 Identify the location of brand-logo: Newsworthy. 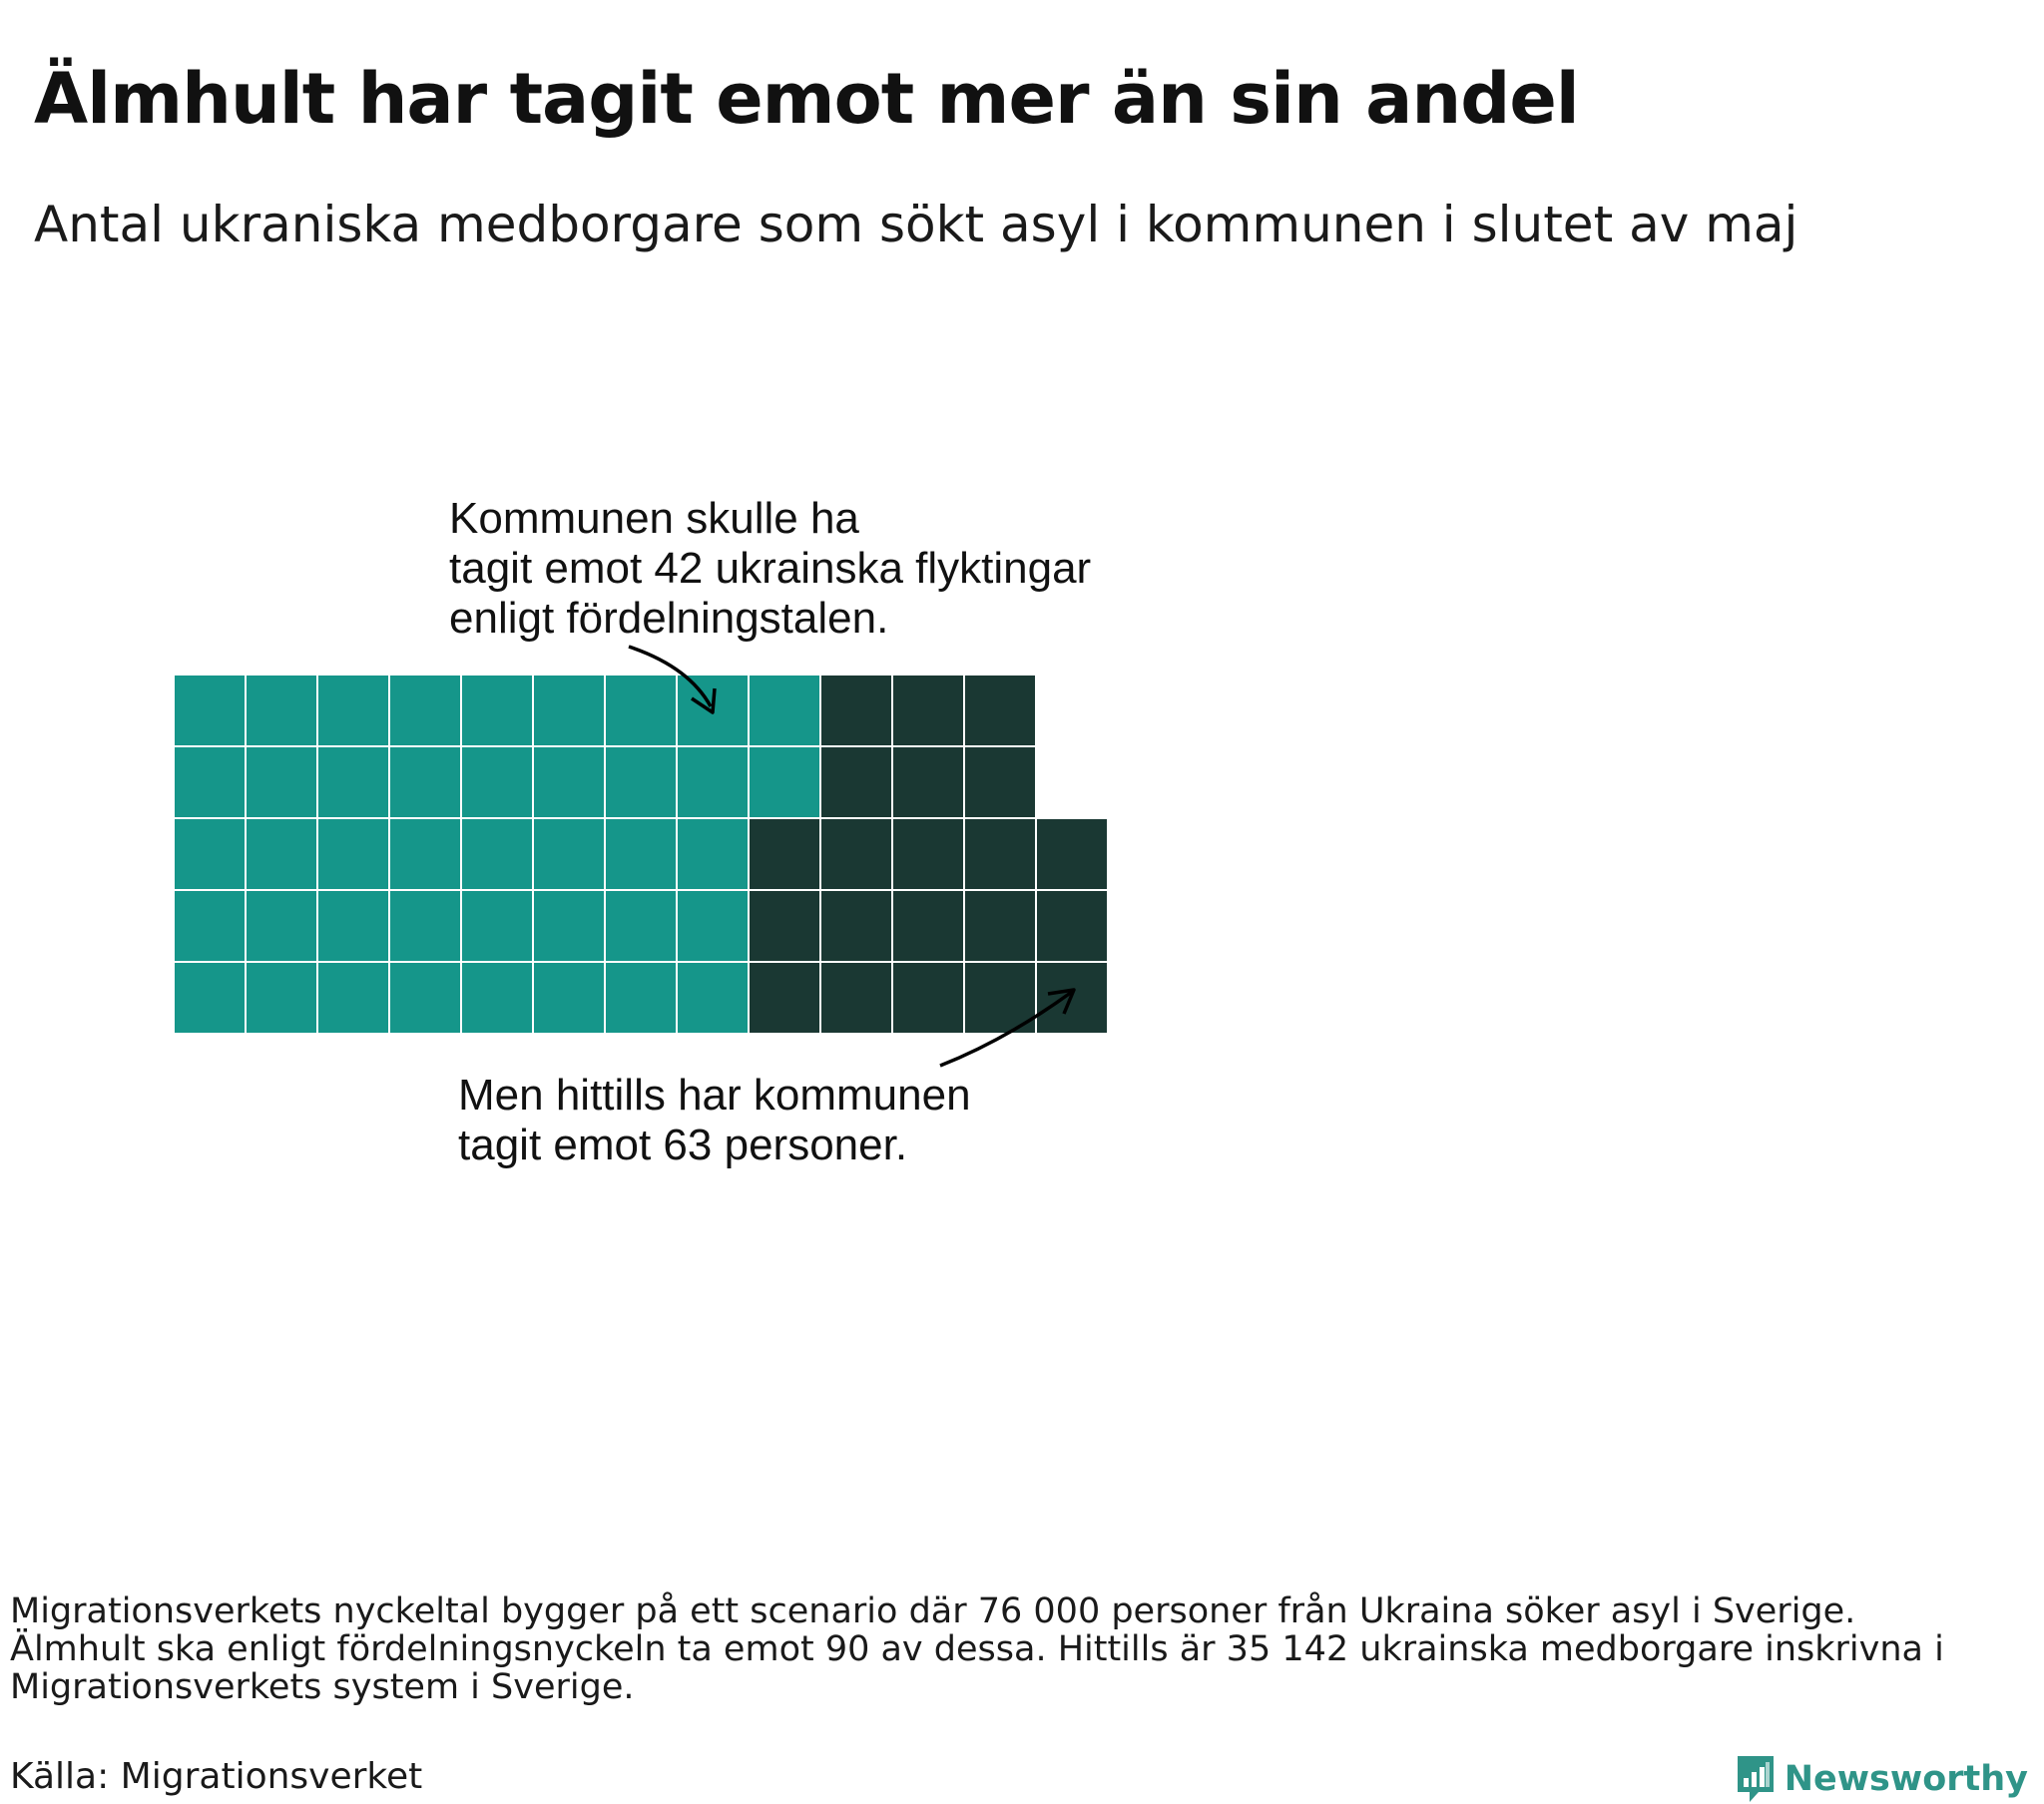
(1881, 1779).